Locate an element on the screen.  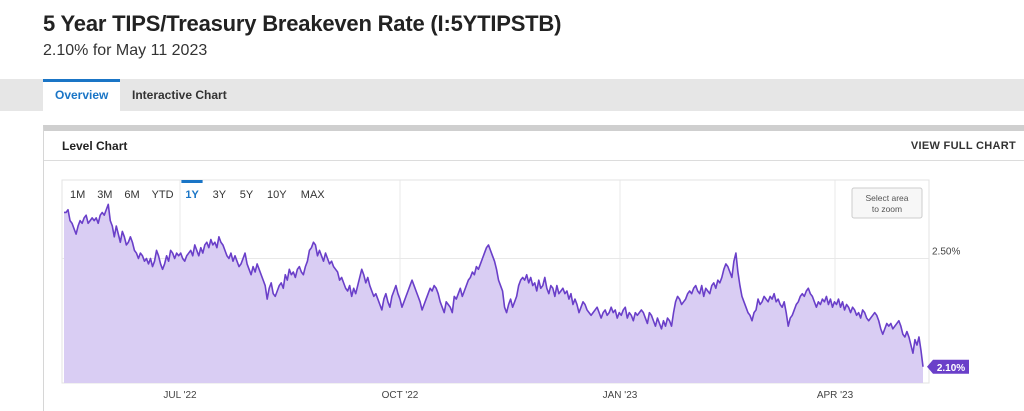
range-button-10y: 10Y is located at coordinates (277, 195).